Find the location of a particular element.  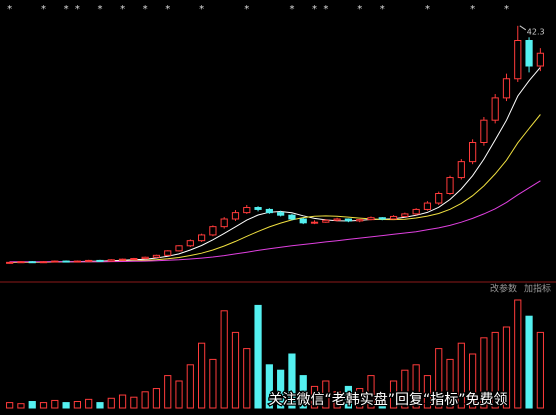

max-pointer is located at coordinates (523, 28).